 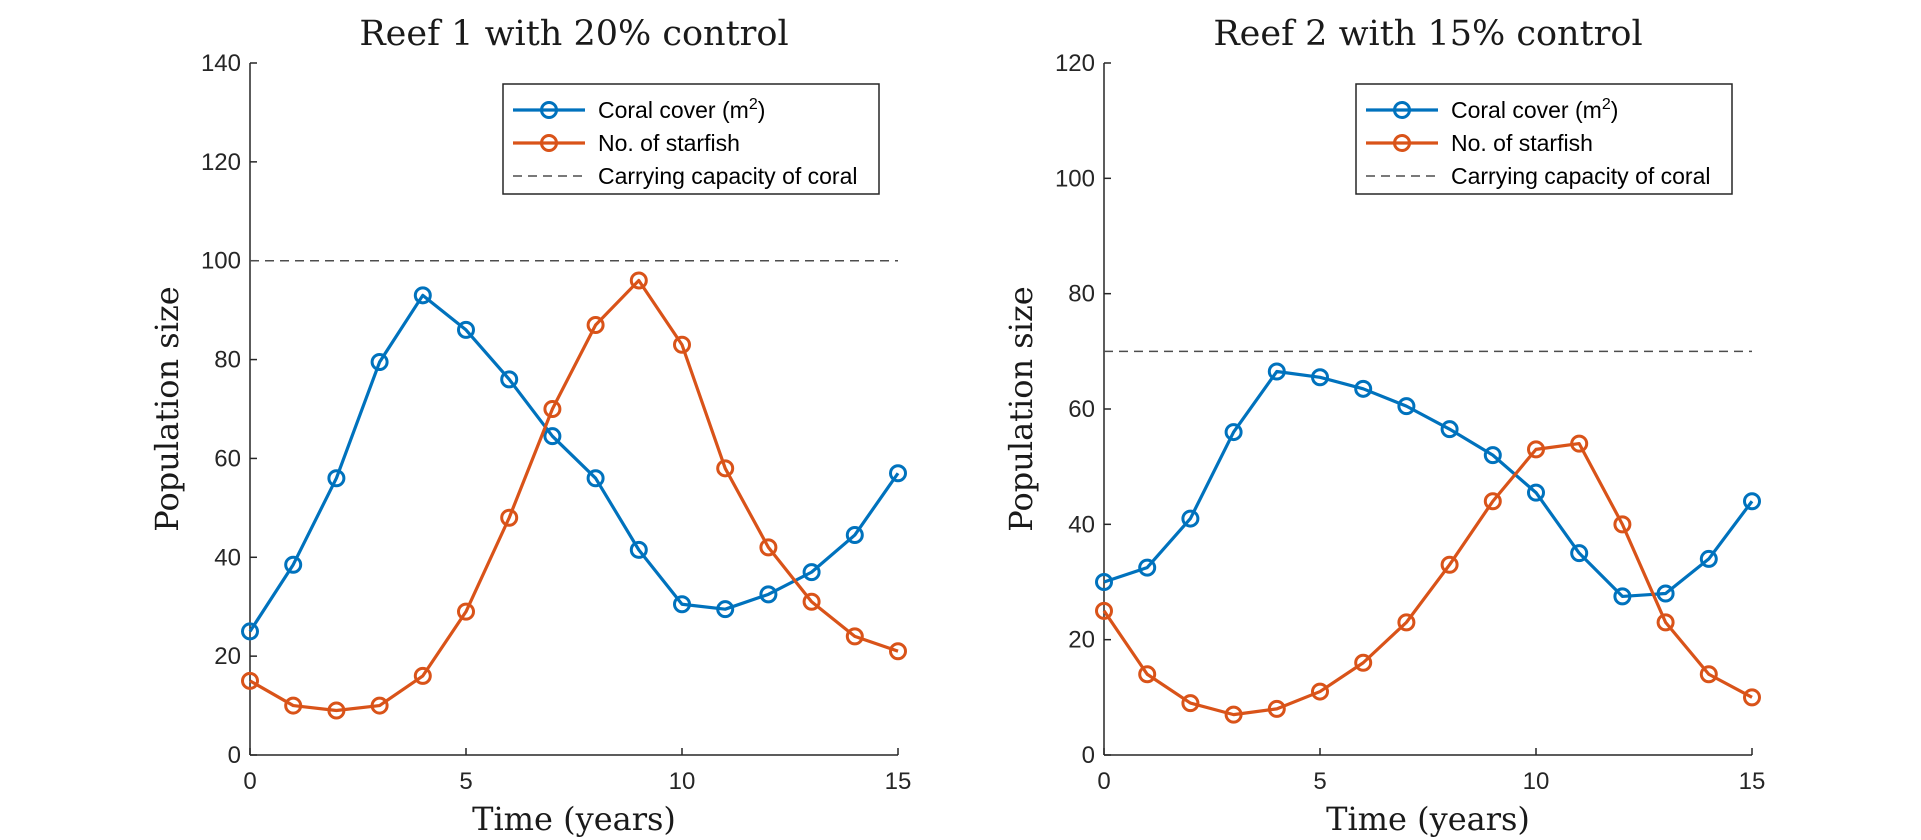 I want to click on y-tick-label: 20, so click(x=227, y=656).